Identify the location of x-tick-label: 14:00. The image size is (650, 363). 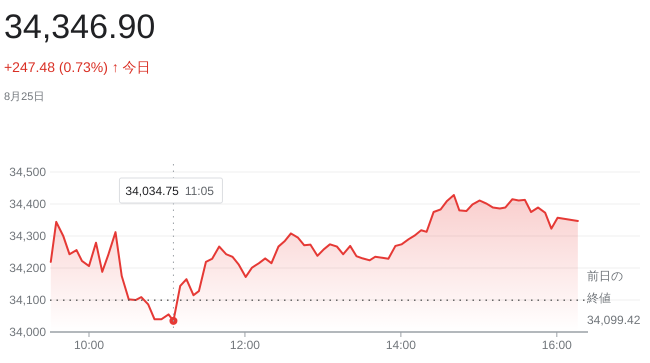
(401, 345).